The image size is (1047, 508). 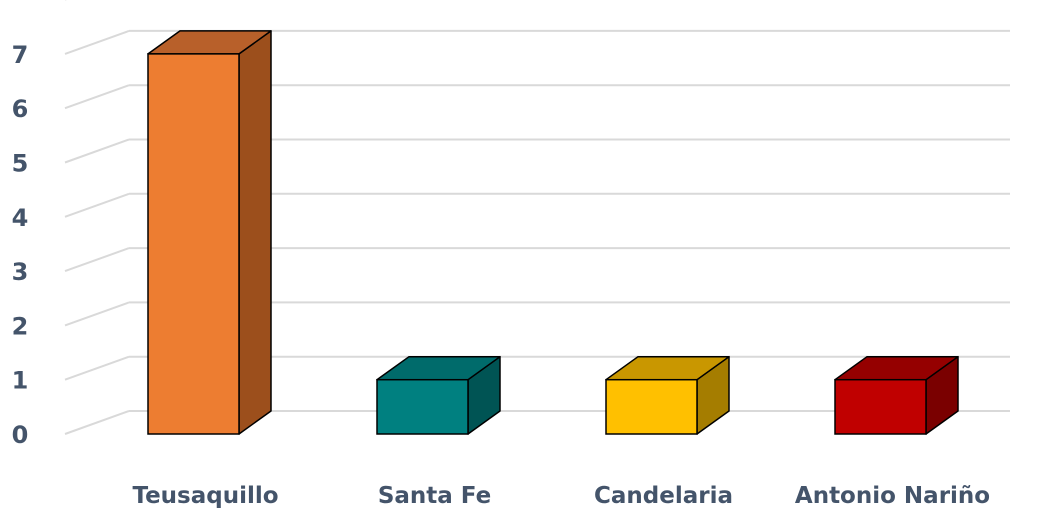 I want to click on bar-teusaquillo, so click(x=209, y=232).